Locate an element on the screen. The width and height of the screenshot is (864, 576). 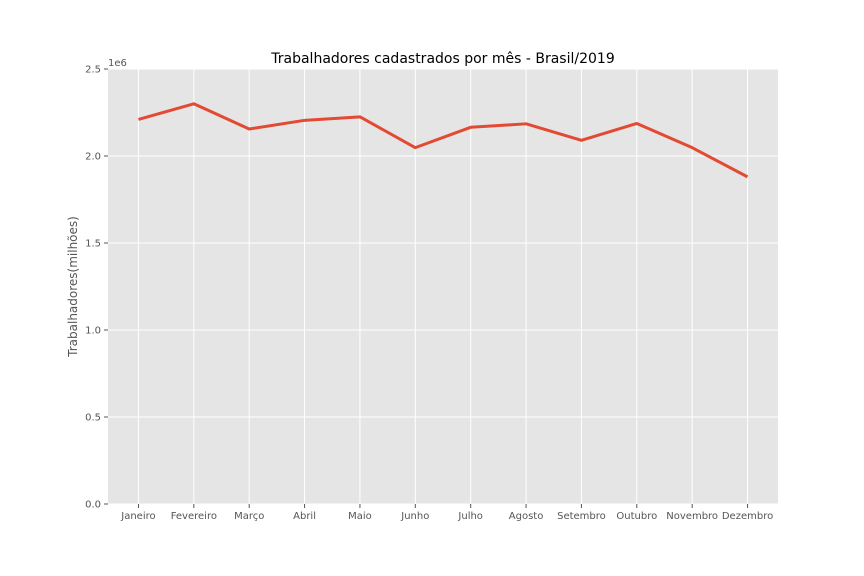
y-axis-offset-label: 1e6 is located at coordinates (117, 63).